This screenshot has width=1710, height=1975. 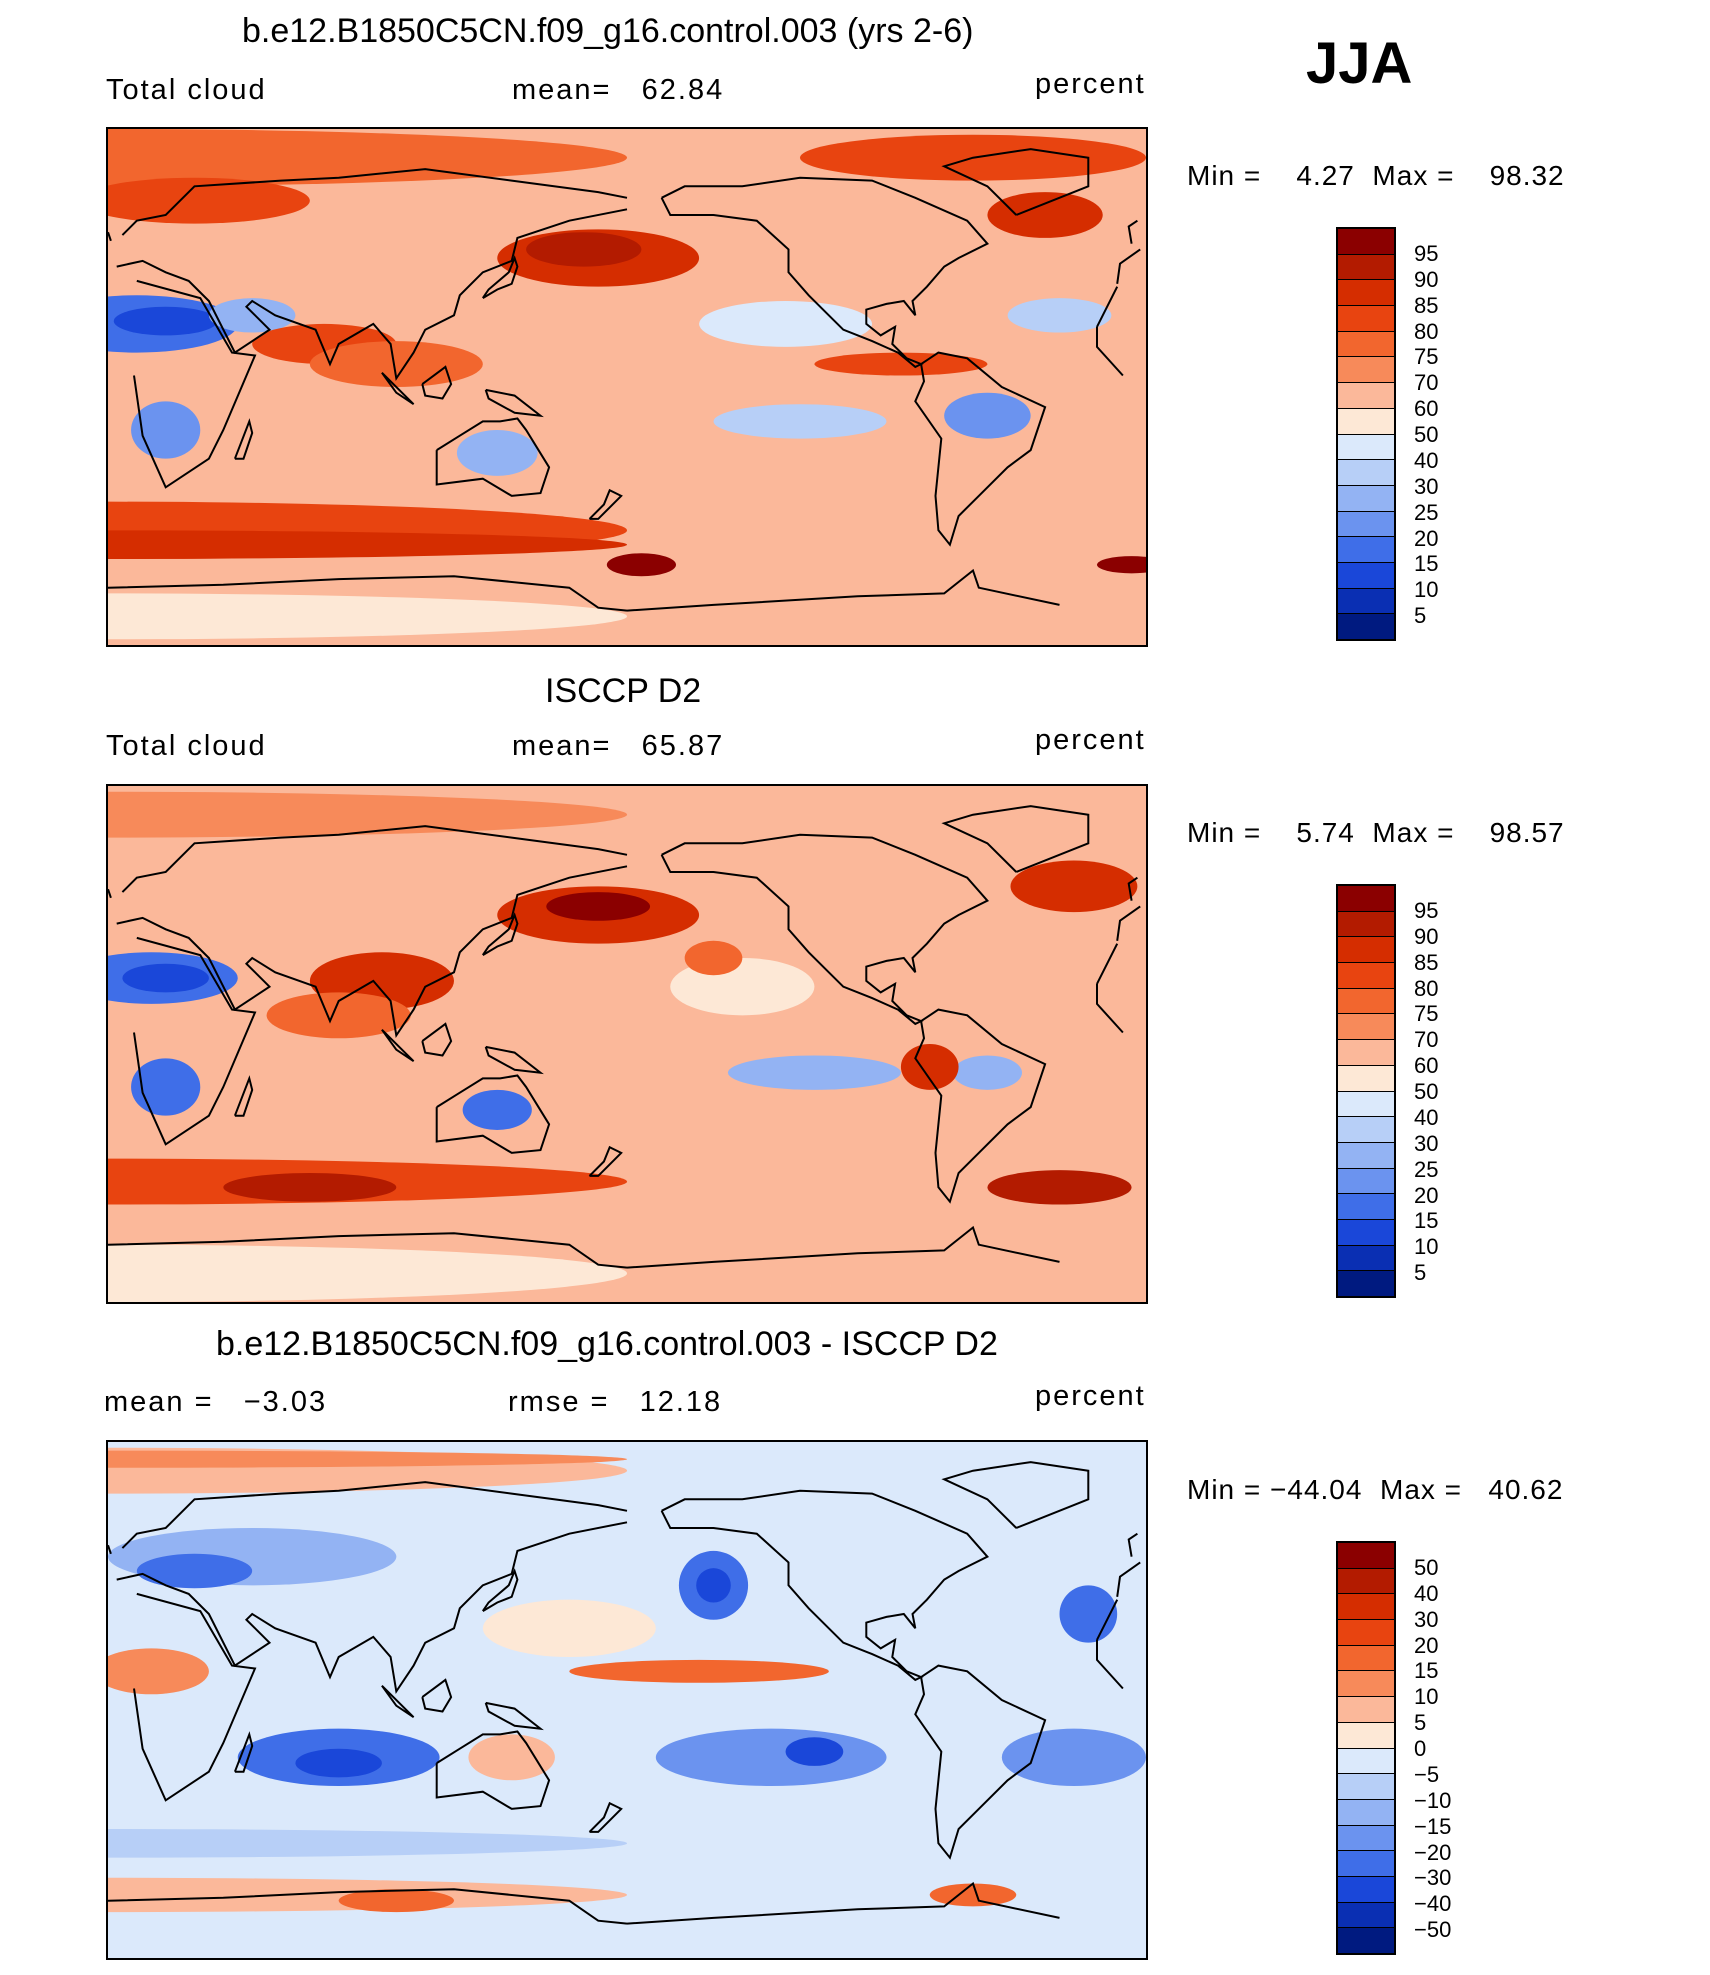 What do you see at coordinates (1426, 409) in the screenshot?
I see `colorbar-label: 60` at bounding box center [1426, 409].